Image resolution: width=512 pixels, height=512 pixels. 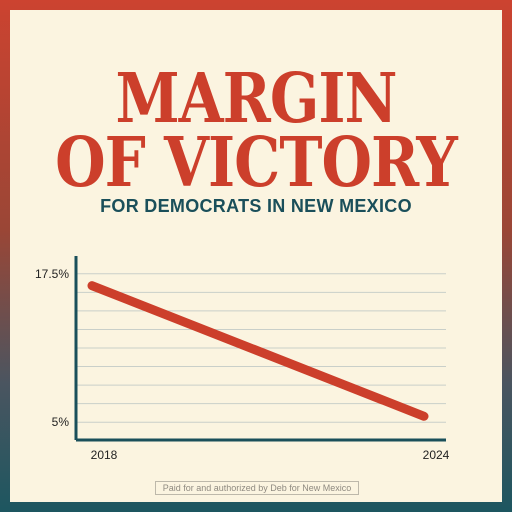 What do you see at coordinates (256, 162) in the screenshot?
I see `title-line-2: OF VICTORY` at bounding box center [256, 162].